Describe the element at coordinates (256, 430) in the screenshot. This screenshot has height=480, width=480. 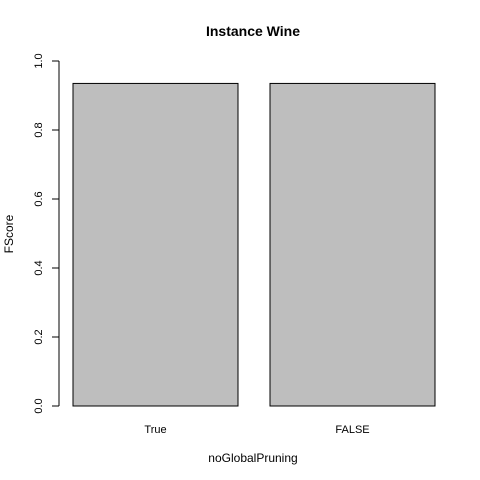
I see `x-tick-labels: True FALSE` at that location.